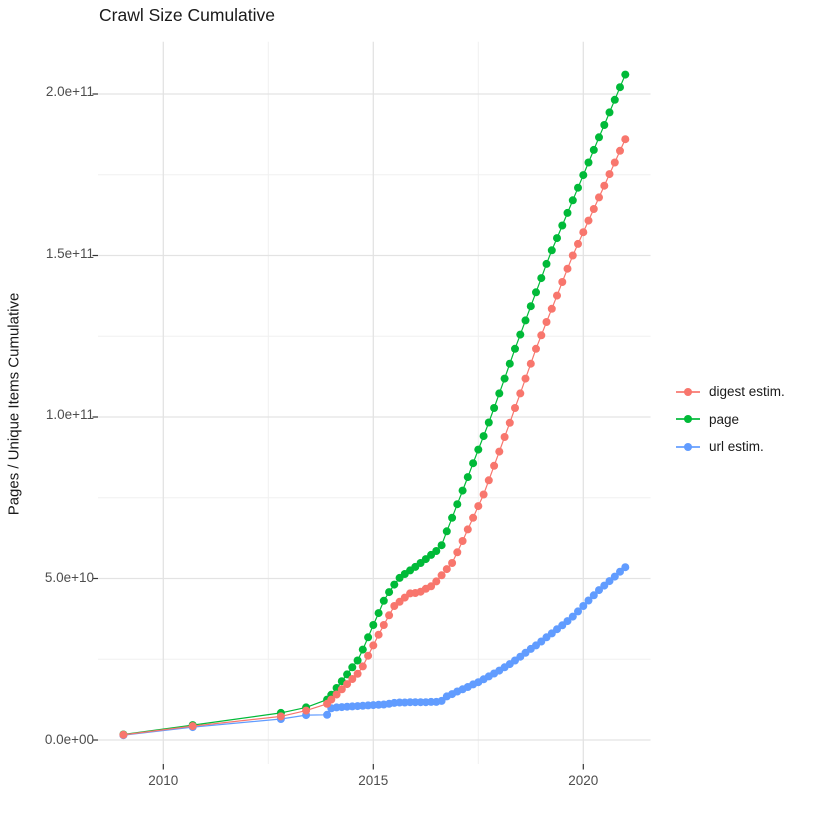 This screenshot has width=826, height=827. I want to click on chart-title: Crawl Size Cumulative, so click(187, 15).